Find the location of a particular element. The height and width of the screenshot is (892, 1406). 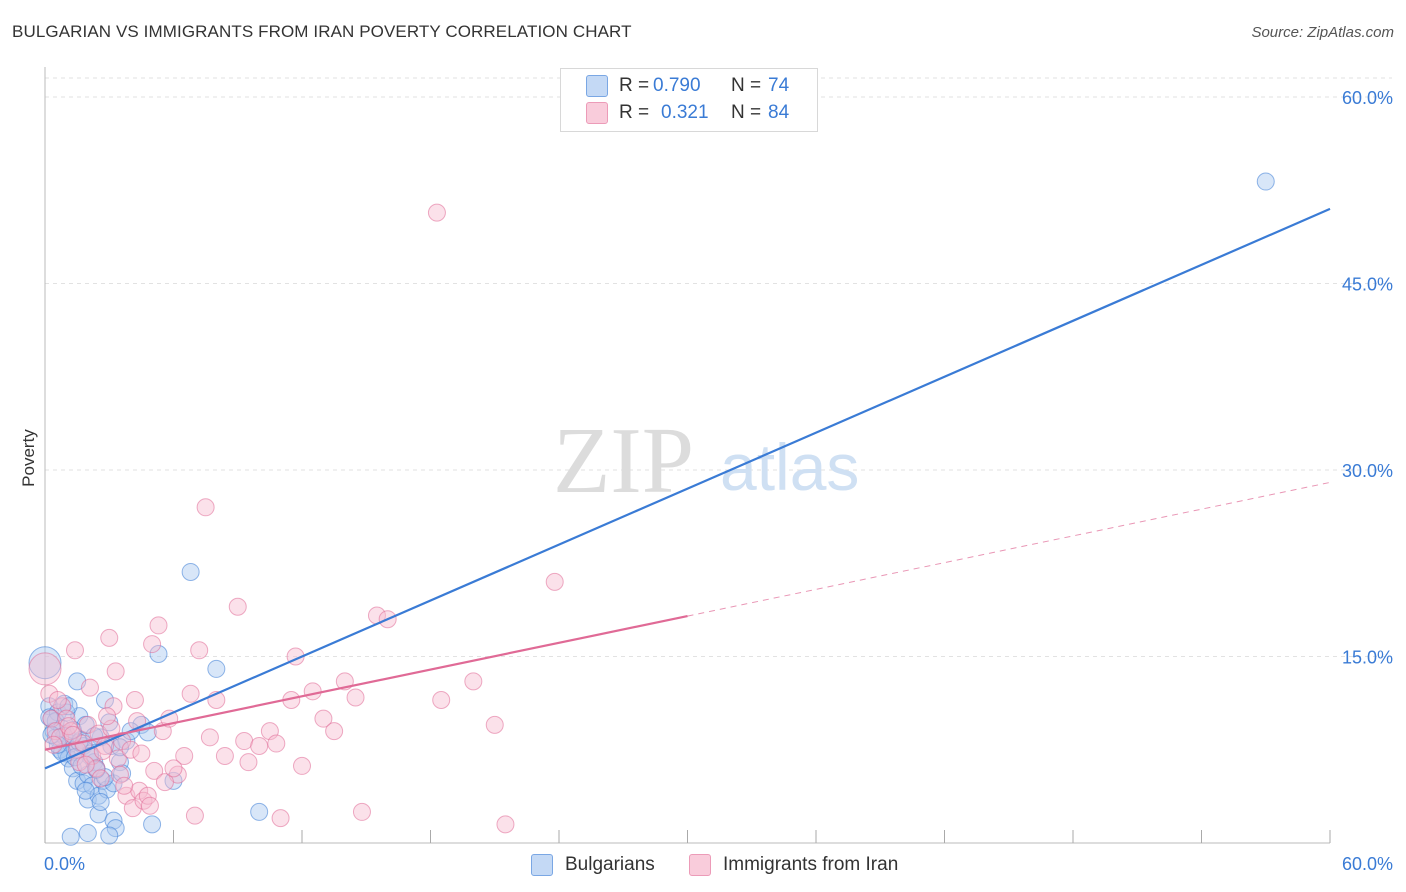

source-label: Source: ZipAtlas.com is located at coordinates (1322, 32).